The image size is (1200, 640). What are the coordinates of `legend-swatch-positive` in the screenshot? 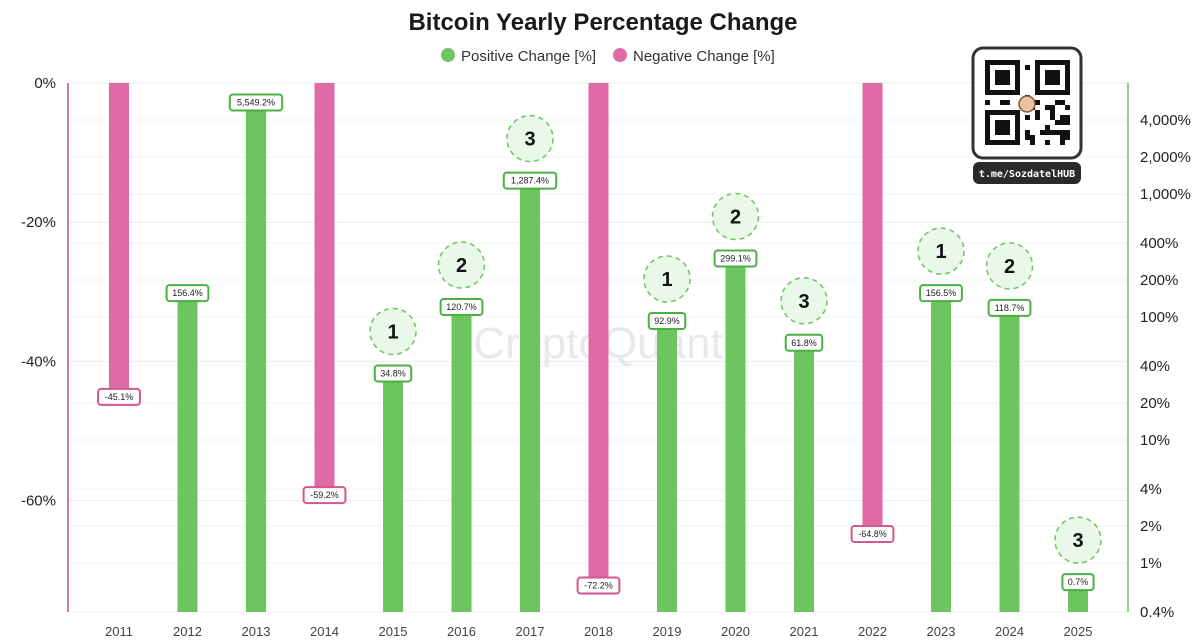 It's located at (448, 55).